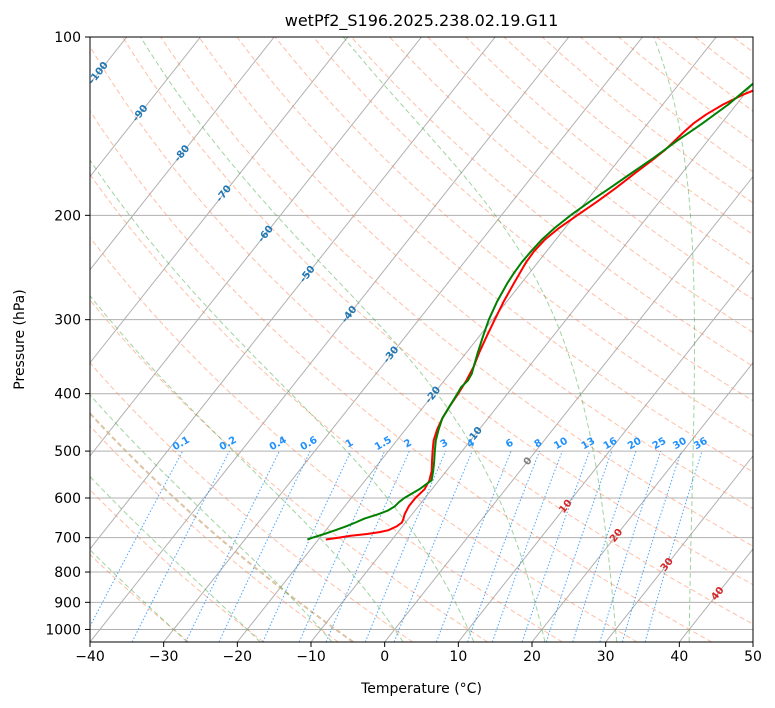  Describe the element at coordinates (422, 21) in the screenshot. I see `chart-title: wetPf2_S196.2025.238.02.19.G11` at that location.